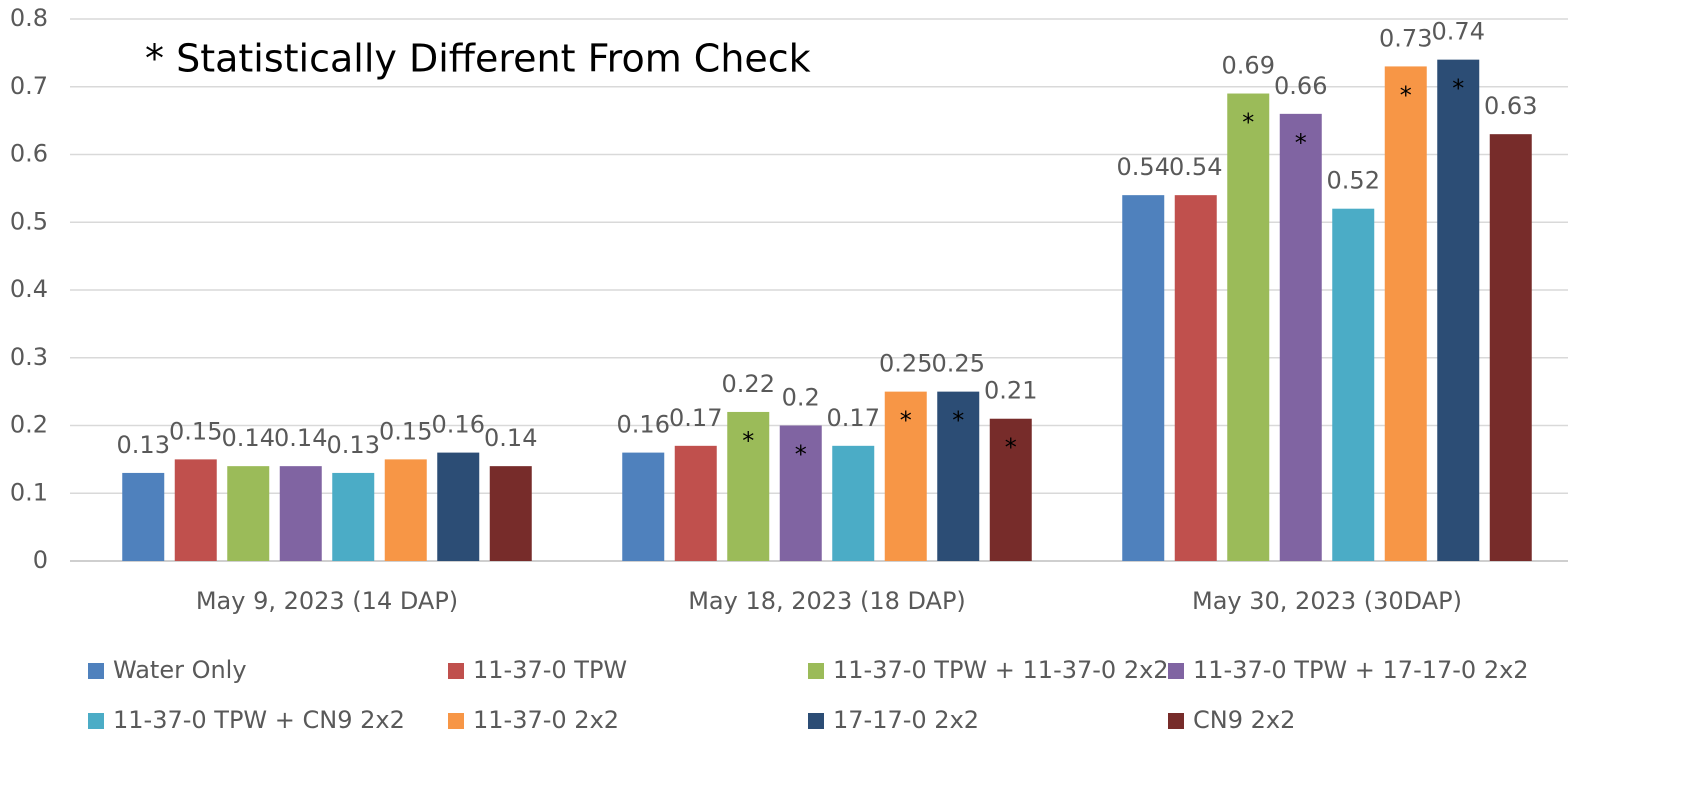  What do you see at coordinates (1244, 720) in the screenshot?
I see `legend-label: CN9 2x2` at bounding box center [1244, 720].